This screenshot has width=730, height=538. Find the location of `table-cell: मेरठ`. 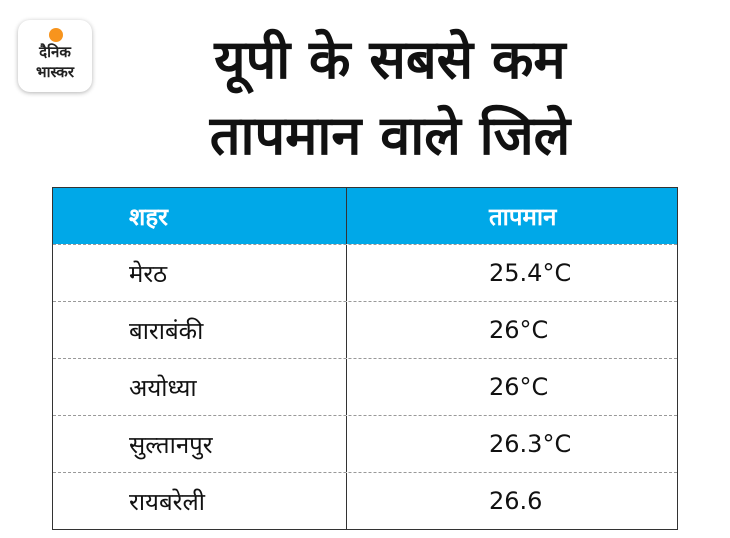

table-cell: मेरठ is located at coordinates (200, 273).